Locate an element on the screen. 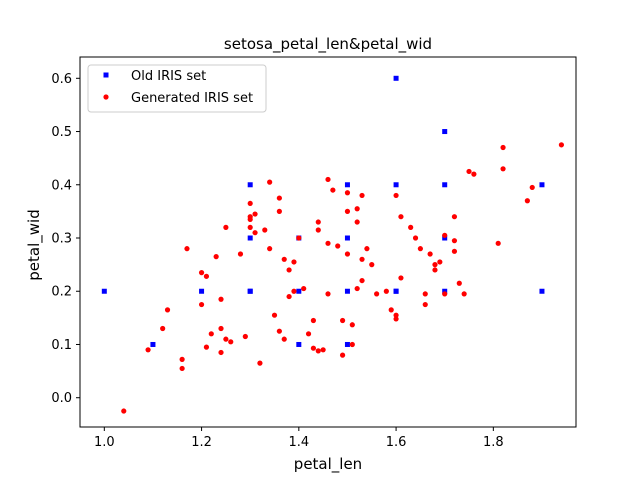 The height and width of the screenshot is (480, 640). legend-marker-generated is located at coordinates (106, 97).